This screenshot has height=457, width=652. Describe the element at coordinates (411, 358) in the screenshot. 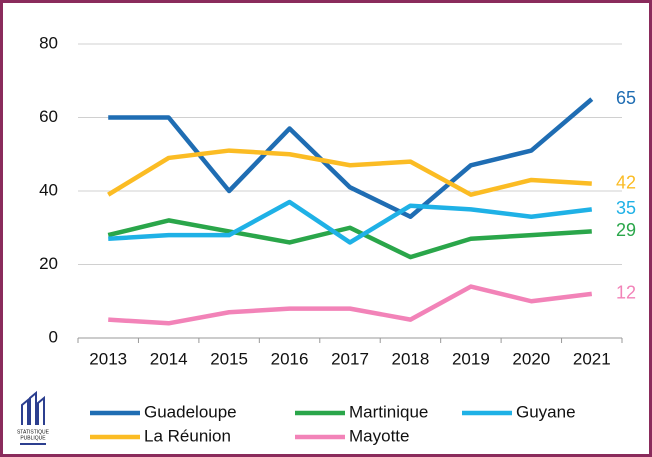

I see `x-tick-label: 2018` at that location.